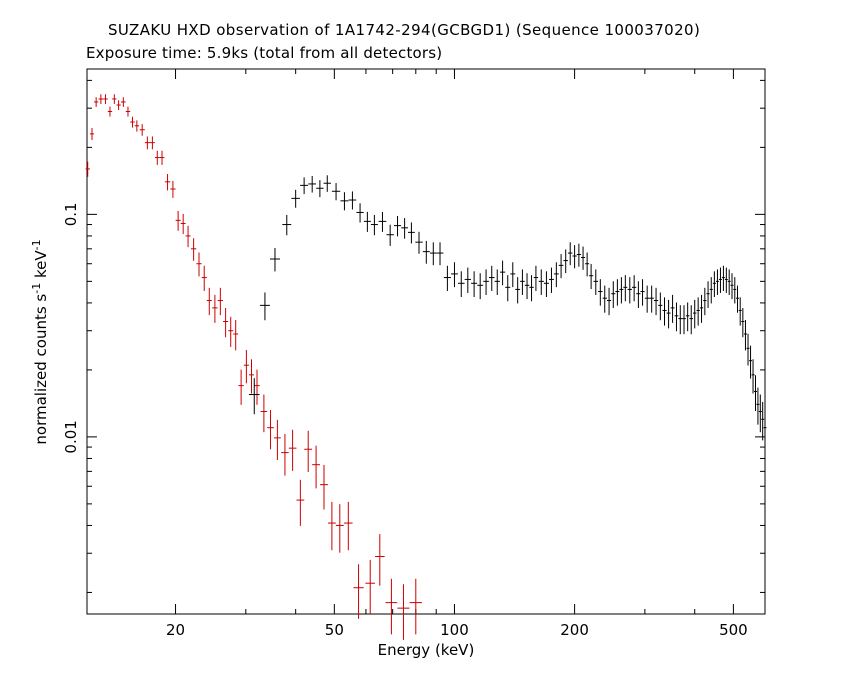 The image size is (850, 680). I want to click on y-tick-label: 0.01, so click(71, 436).